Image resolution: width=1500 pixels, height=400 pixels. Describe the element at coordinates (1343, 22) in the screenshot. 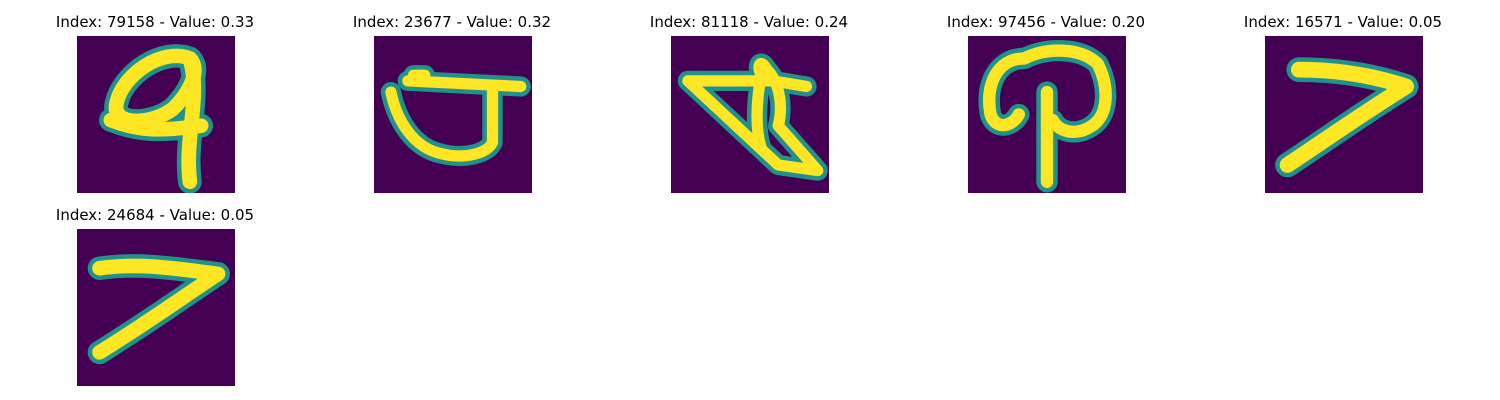

I see `panel-title: Index: 16571 - Value: 0.05` at that location.